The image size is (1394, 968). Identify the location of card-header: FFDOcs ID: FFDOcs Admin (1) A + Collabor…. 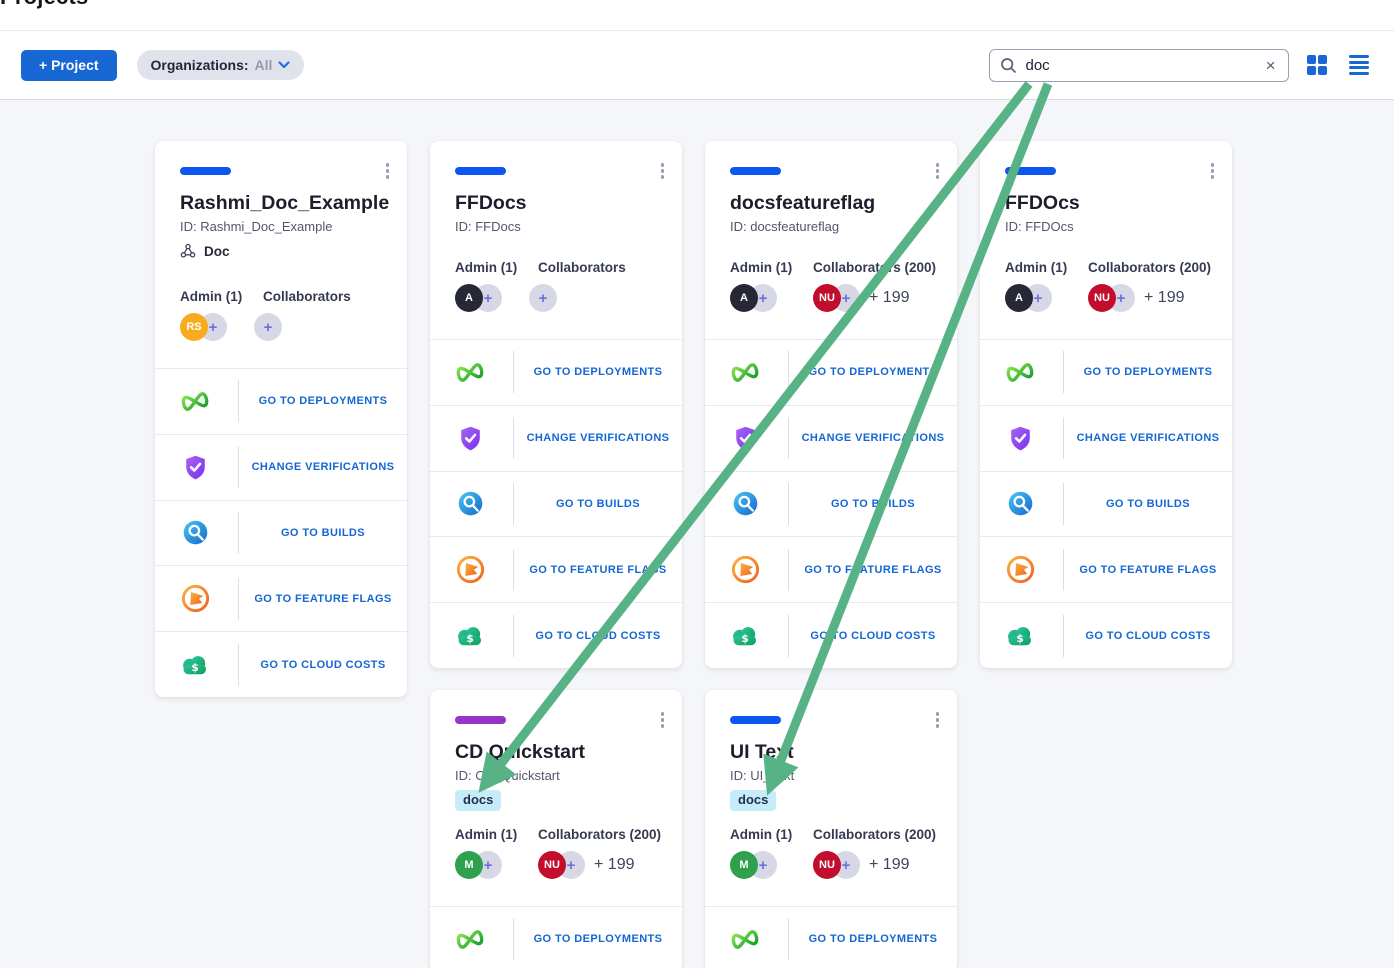
(1106, 226).